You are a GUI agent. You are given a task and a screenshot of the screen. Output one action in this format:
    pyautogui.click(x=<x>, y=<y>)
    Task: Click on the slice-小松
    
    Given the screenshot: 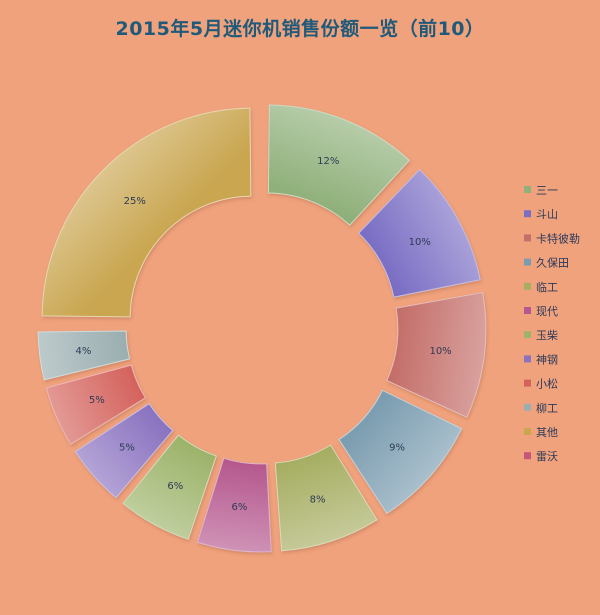 What is the action you would take?
    pyautogui.click(x=96, y=404)
    